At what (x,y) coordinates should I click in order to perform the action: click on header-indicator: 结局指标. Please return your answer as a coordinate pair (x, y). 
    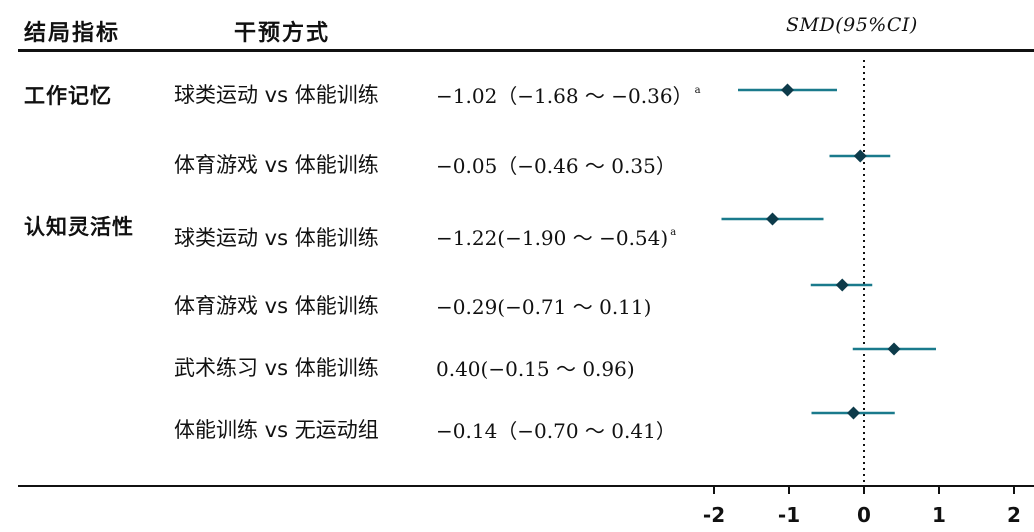
    Looking at the image, I should click on (72, 33).